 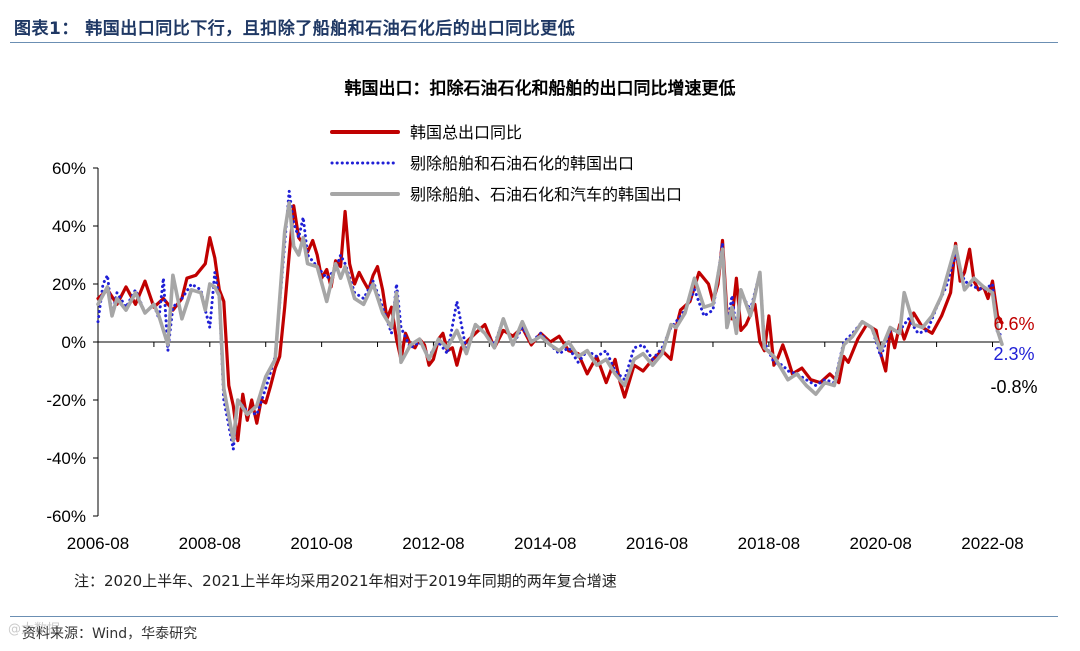 I want to click on legend-label-2: 剔除船舶和石油石化的韩国出口, so click(x=522, y=163).